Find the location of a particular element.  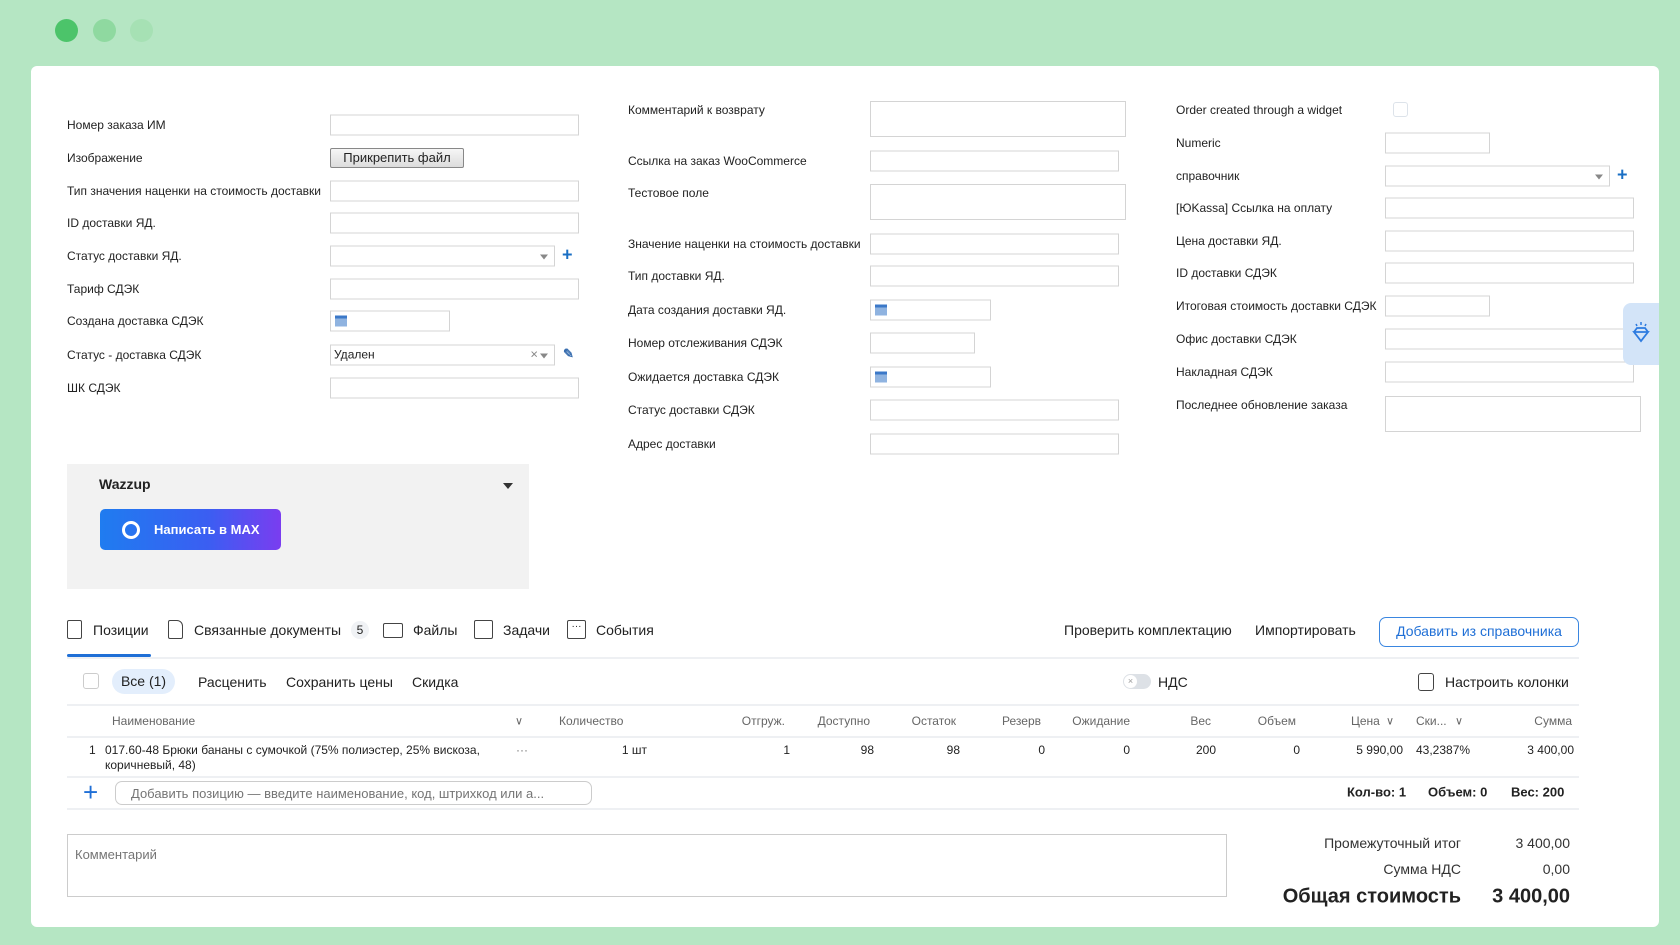

widget-checkbox is located at coordinates (1400, 109).